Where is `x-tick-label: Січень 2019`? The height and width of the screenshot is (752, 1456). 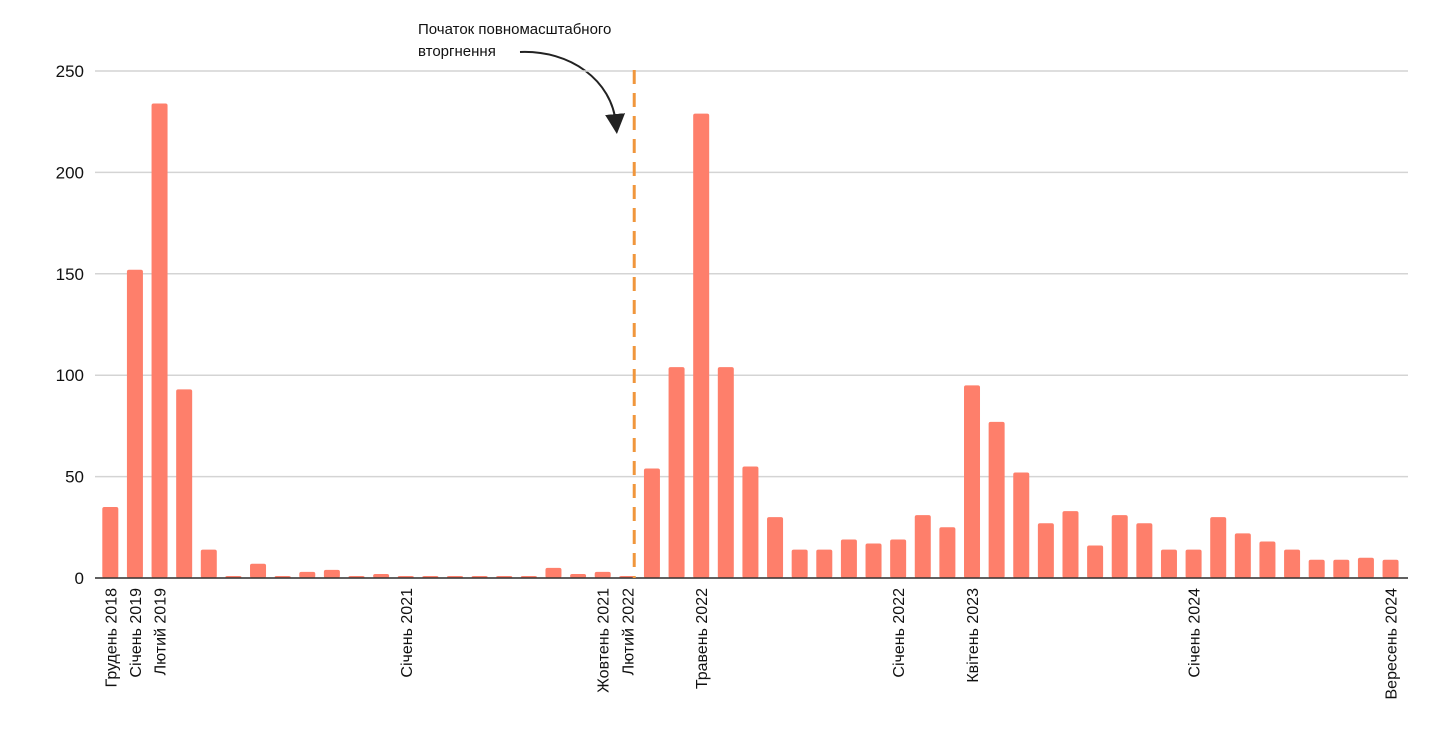 x-tick-label: Січень 2019 is located at coordinates (136, 633).